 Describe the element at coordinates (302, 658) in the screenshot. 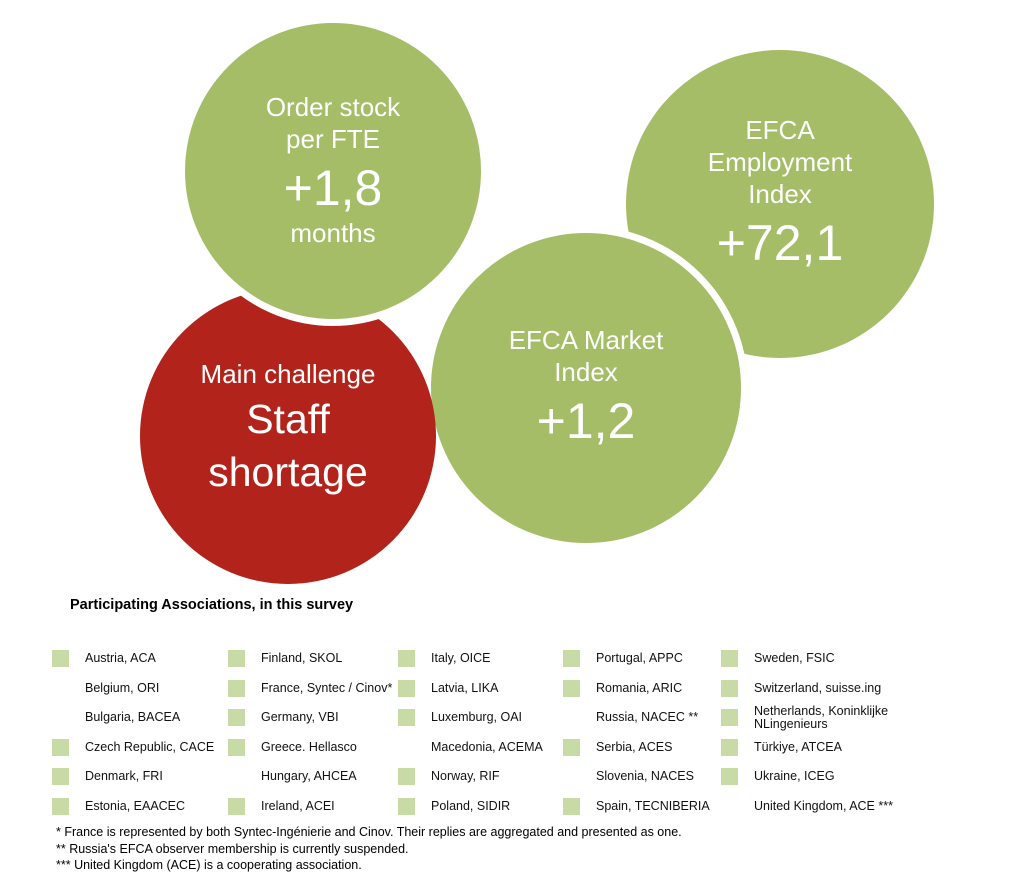

I see `legend-label: Finland, SKOL` at that location.